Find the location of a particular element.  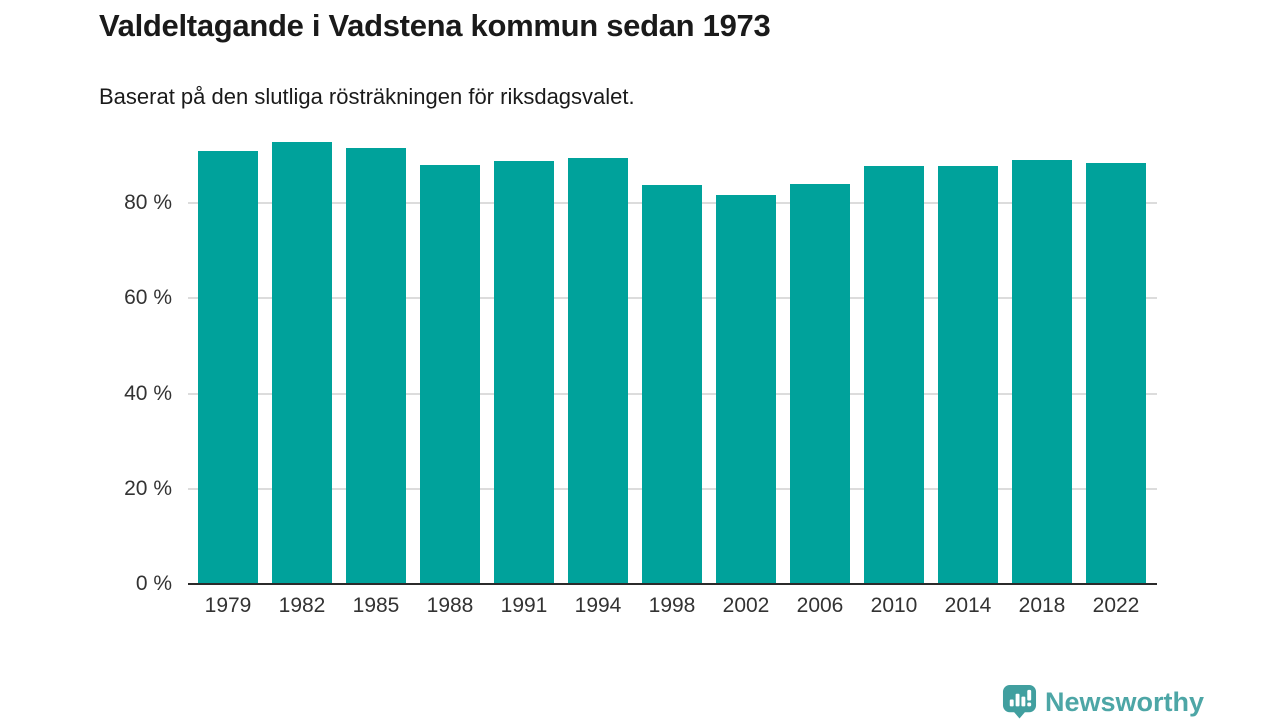

newsworthy-logo: Newsworthy is located at coordinates (1103, 701).